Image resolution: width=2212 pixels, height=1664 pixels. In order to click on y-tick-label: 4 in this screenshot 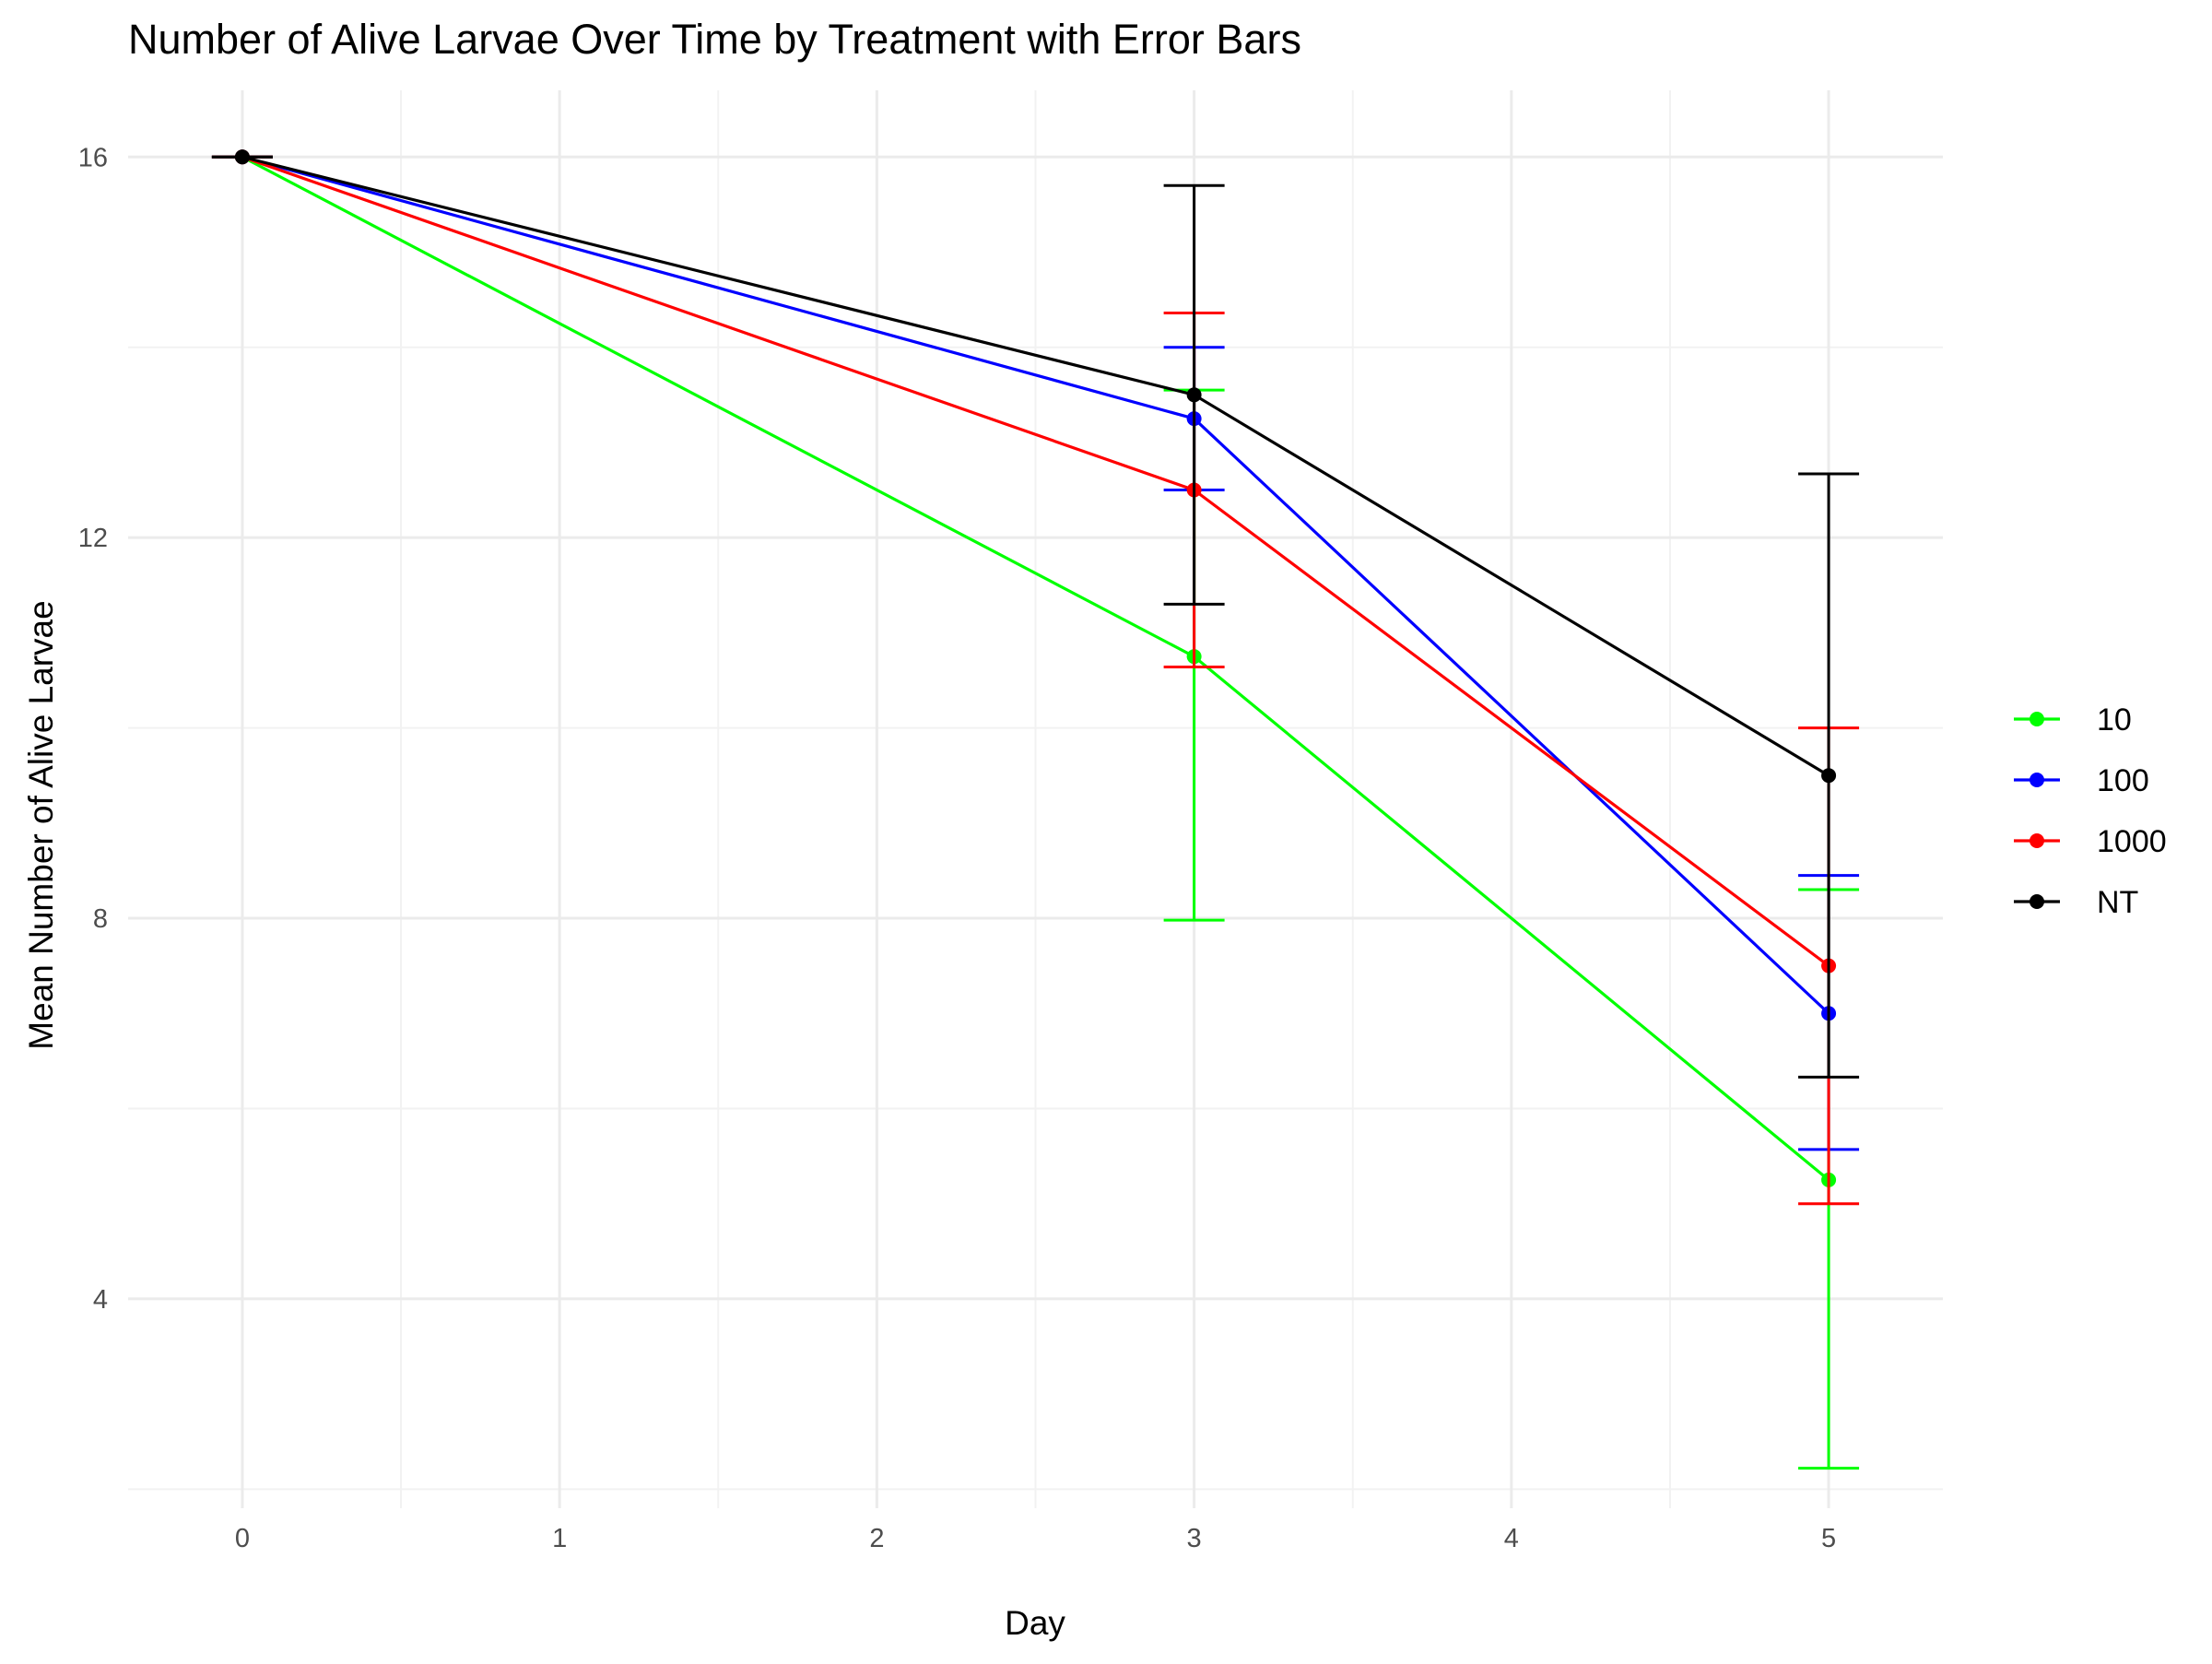, I will do `click(100, 1300)`.